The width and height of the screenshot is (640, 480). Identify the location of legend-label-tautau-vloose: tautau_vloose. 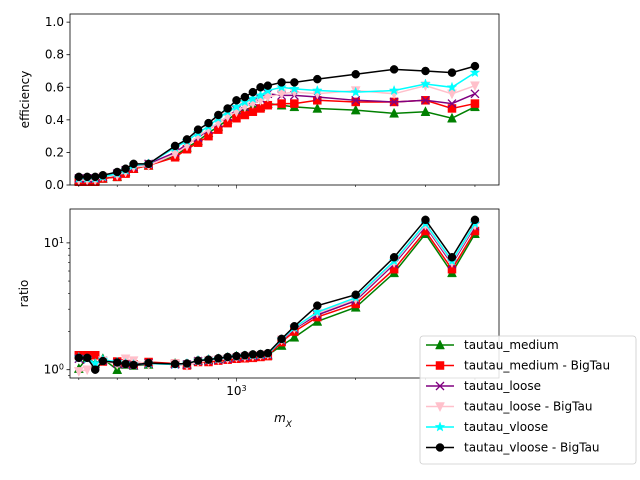
(506, 427).